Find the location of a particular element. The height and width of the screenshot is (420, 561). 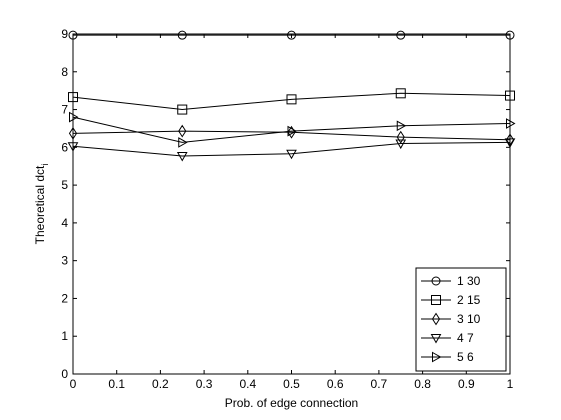

x-tick-label: 0 is located at coordinates (73, 384).